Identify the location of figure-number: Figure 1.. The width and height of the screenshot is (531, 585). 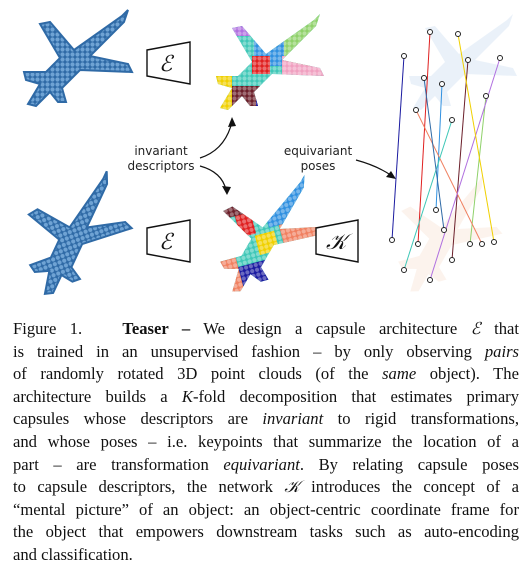
(48, 328).